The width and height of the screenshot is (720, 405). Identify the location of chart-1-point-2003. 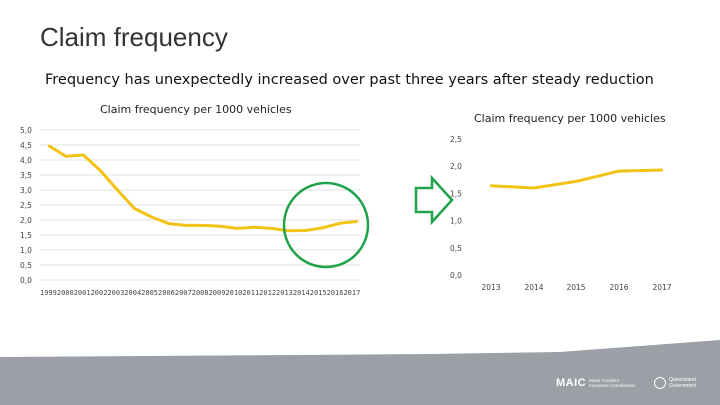
(117, 190).